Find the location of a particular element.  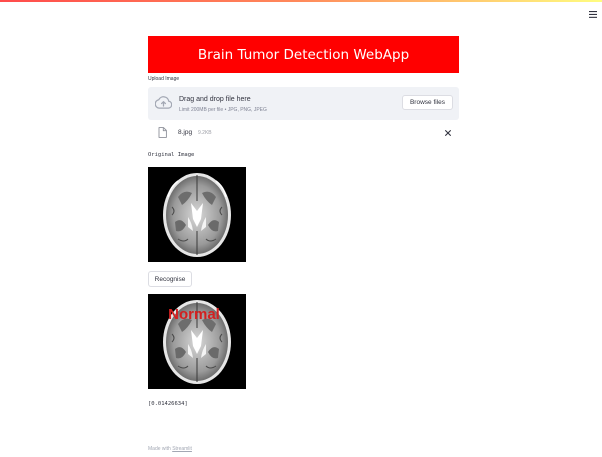

main-menu-button is located at coordinates (593, 14).